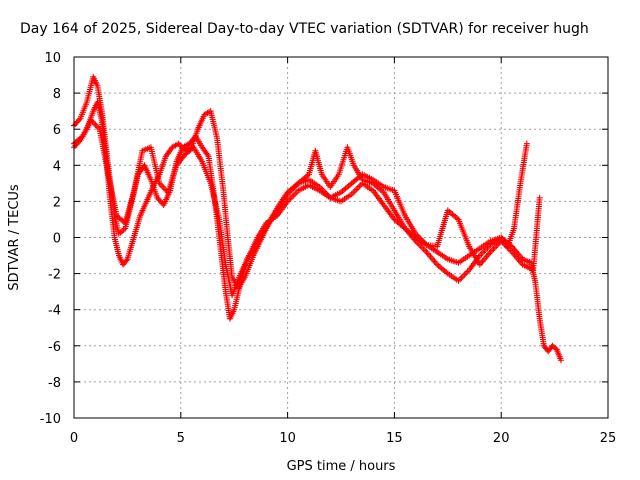 The width and height of the screenshot is (640, 480). Describe the element at coordinates (394, 438) in the screenshot. I see `x-tick-label-15: 15` at that location.